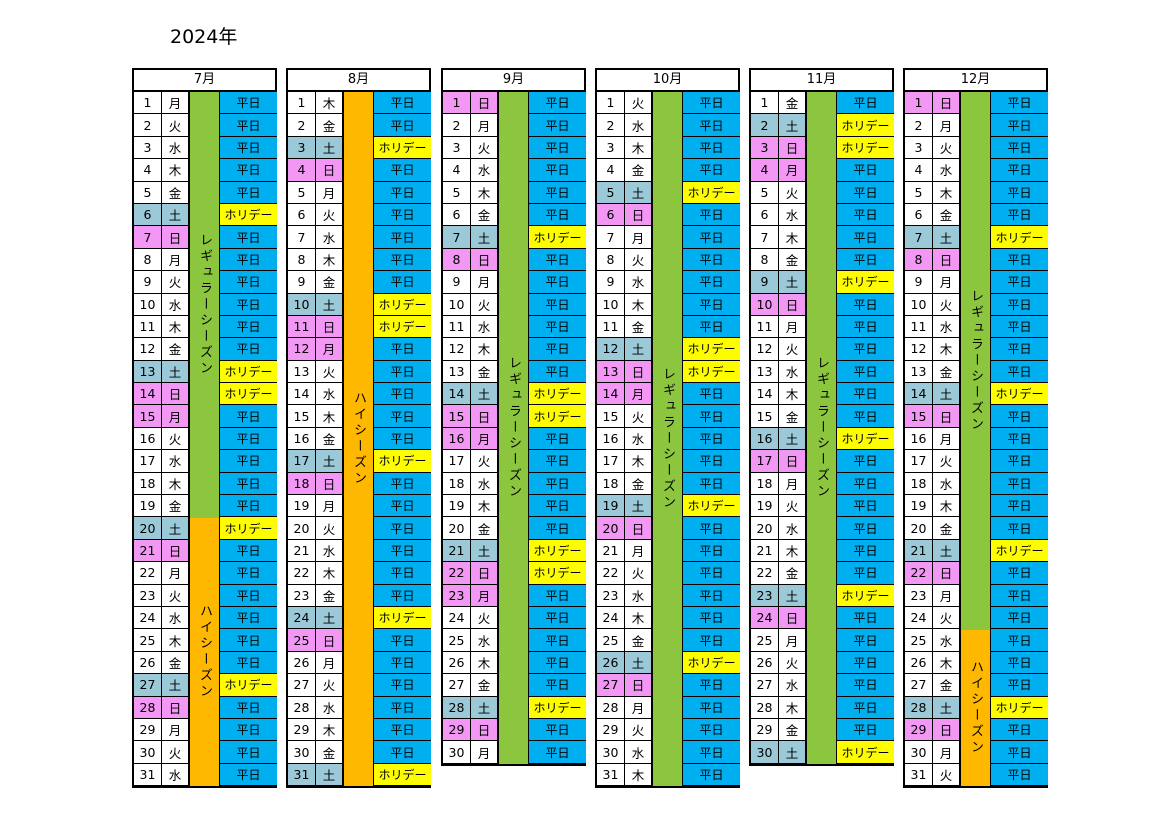 This screenshot has height=827, width=1170. I want to click on day-number: 22, so click(919, 573).